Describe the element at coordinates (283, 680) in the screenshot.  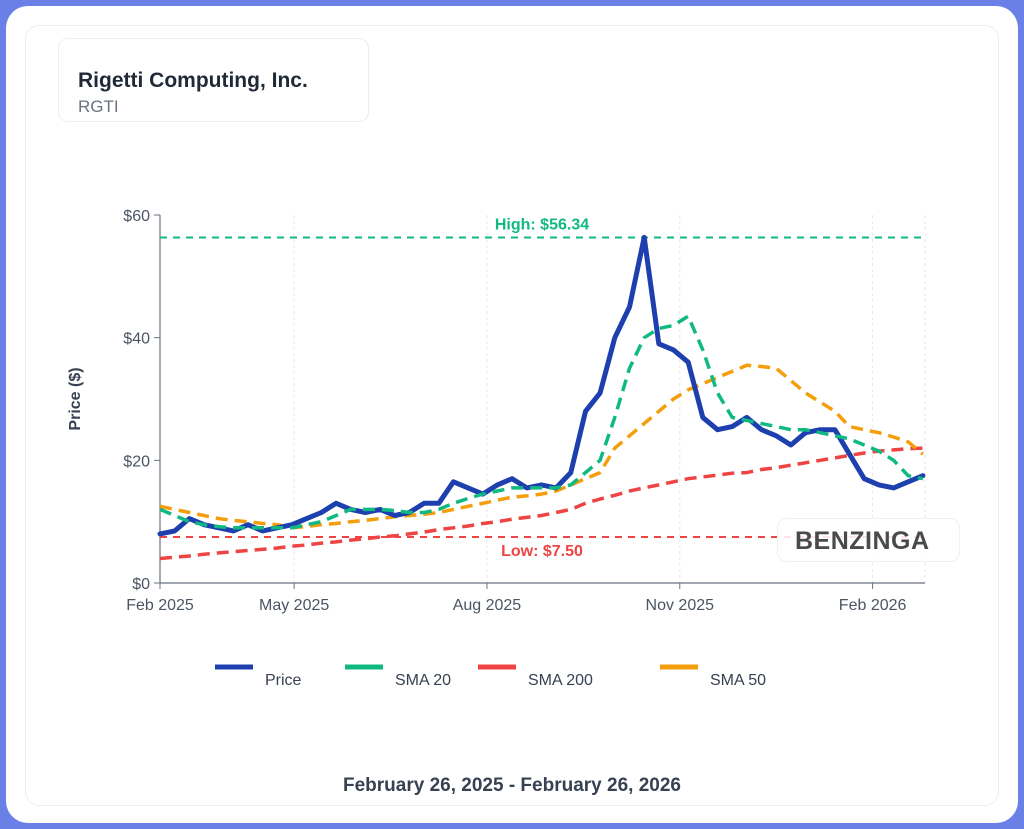
I see `legend-label: Price` at that location.